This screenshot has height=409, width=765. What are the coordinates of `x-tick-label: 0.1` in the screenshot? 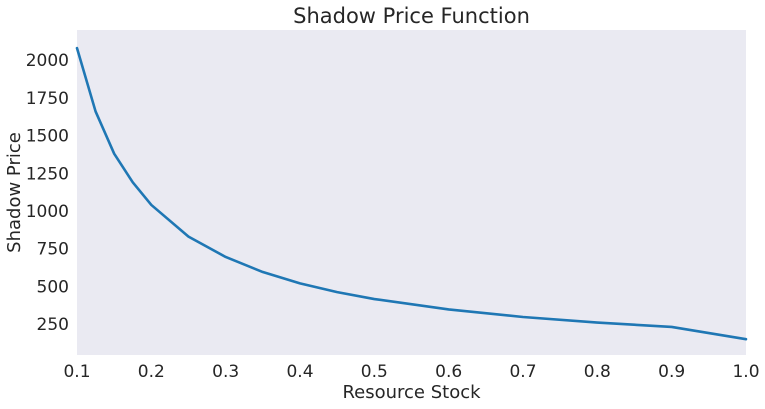 It's located at (76, 372).